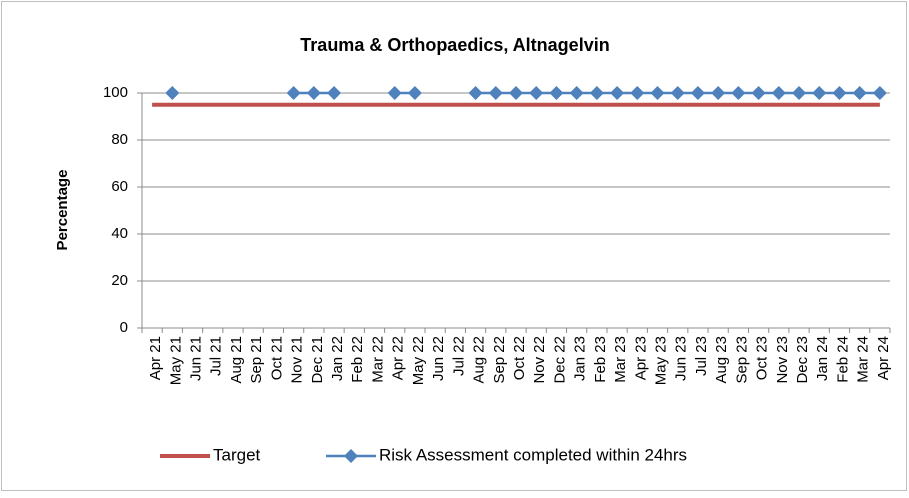  What do you see at coordinates (398, 358) in the screenshot?
I see `x-tick-label: Apr 22` at bounding box center [398, 358].